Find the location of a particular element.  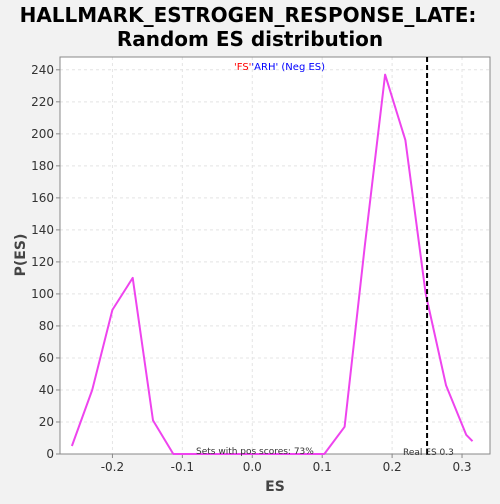

y-tick-label: 20 is located at coordinates (46, 422).